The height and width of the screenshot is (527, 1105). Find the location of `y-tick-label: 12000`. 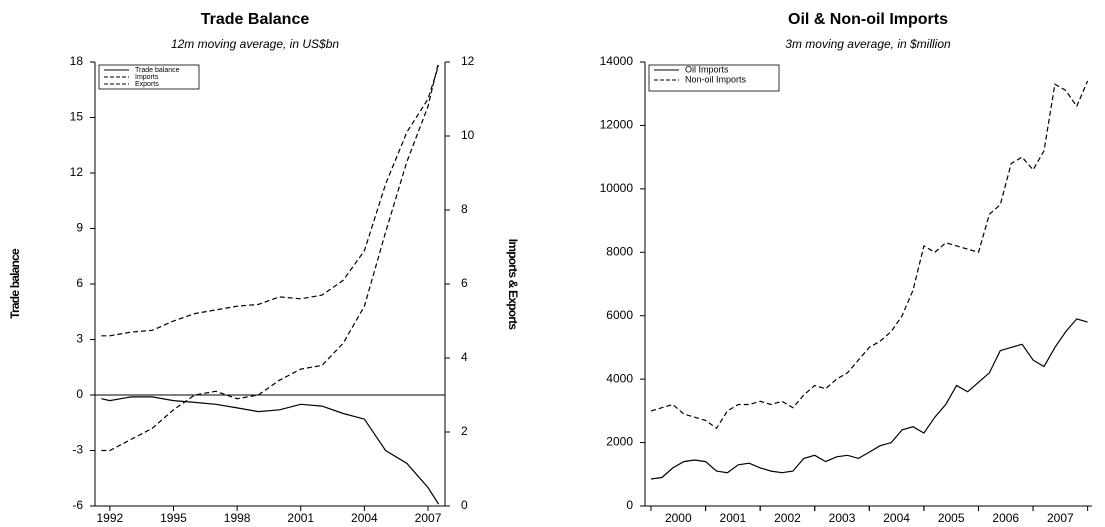

y-tick-label: 12000 is located at coordinates (617, 125).